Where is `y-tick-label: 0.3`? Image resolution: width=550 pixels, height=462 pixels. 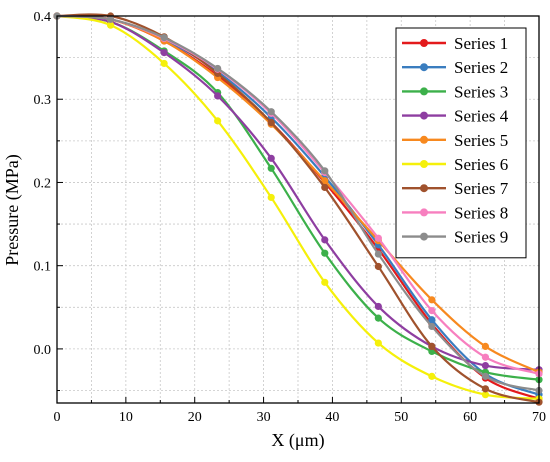
y-tick-label: 0.3 is located at coordinates (43, 100).